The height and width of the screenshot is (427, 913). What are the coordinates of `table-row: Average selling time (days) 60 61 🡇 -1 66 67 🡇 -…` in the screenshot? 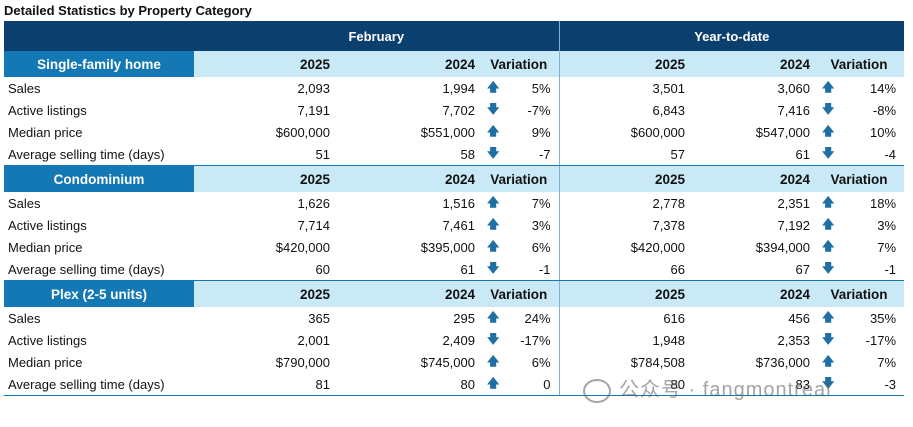 It's located at (454, 269).